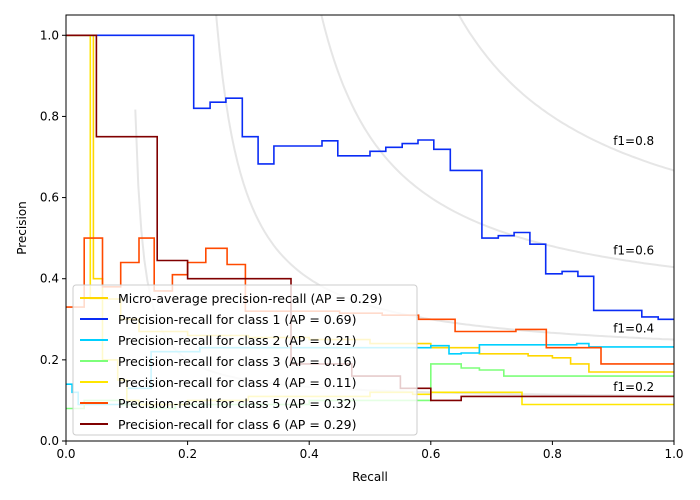 The height and width of the screenshot is (500, 700). What do you see at coordinates (633, 329) in the screenshot?
I see `iso-f1-label: f1=0.4` at bounding box center [633, 329].